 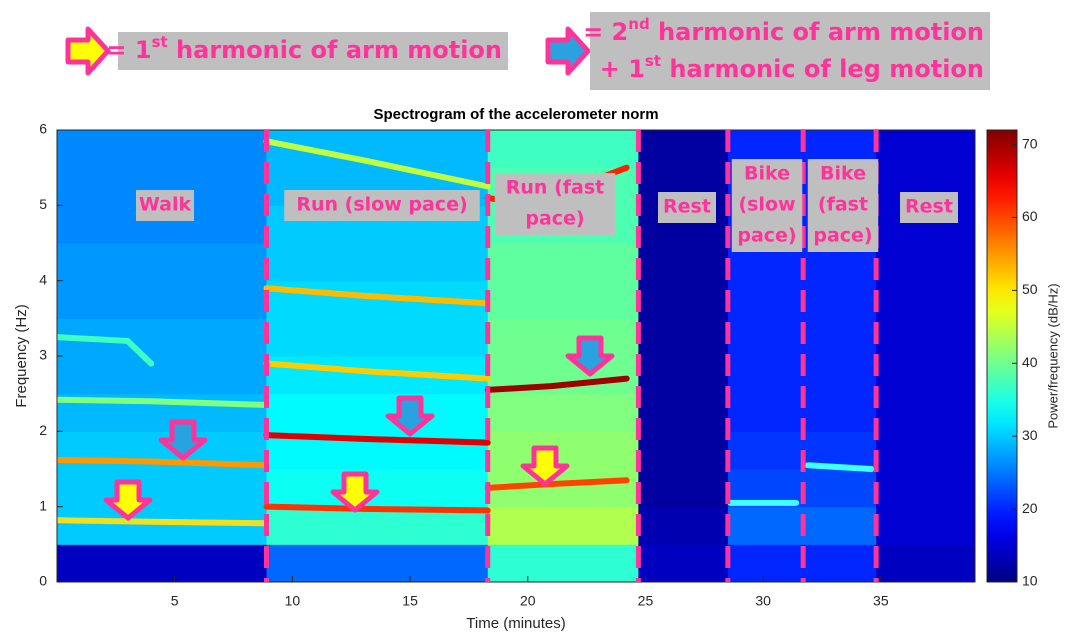 What do you see at coordinates (1030, 508) in the screenshot?
I see `colorbar-tick-label: 20` at bounding box center [1030, 508].